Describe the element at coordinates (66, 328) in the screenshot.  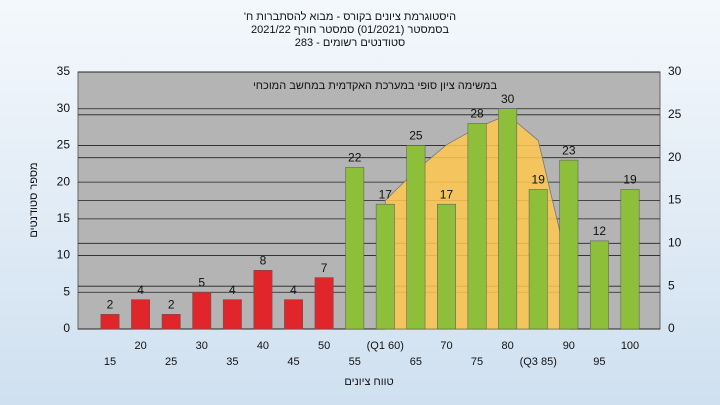
I see `y-tick-label: 0` at that location.